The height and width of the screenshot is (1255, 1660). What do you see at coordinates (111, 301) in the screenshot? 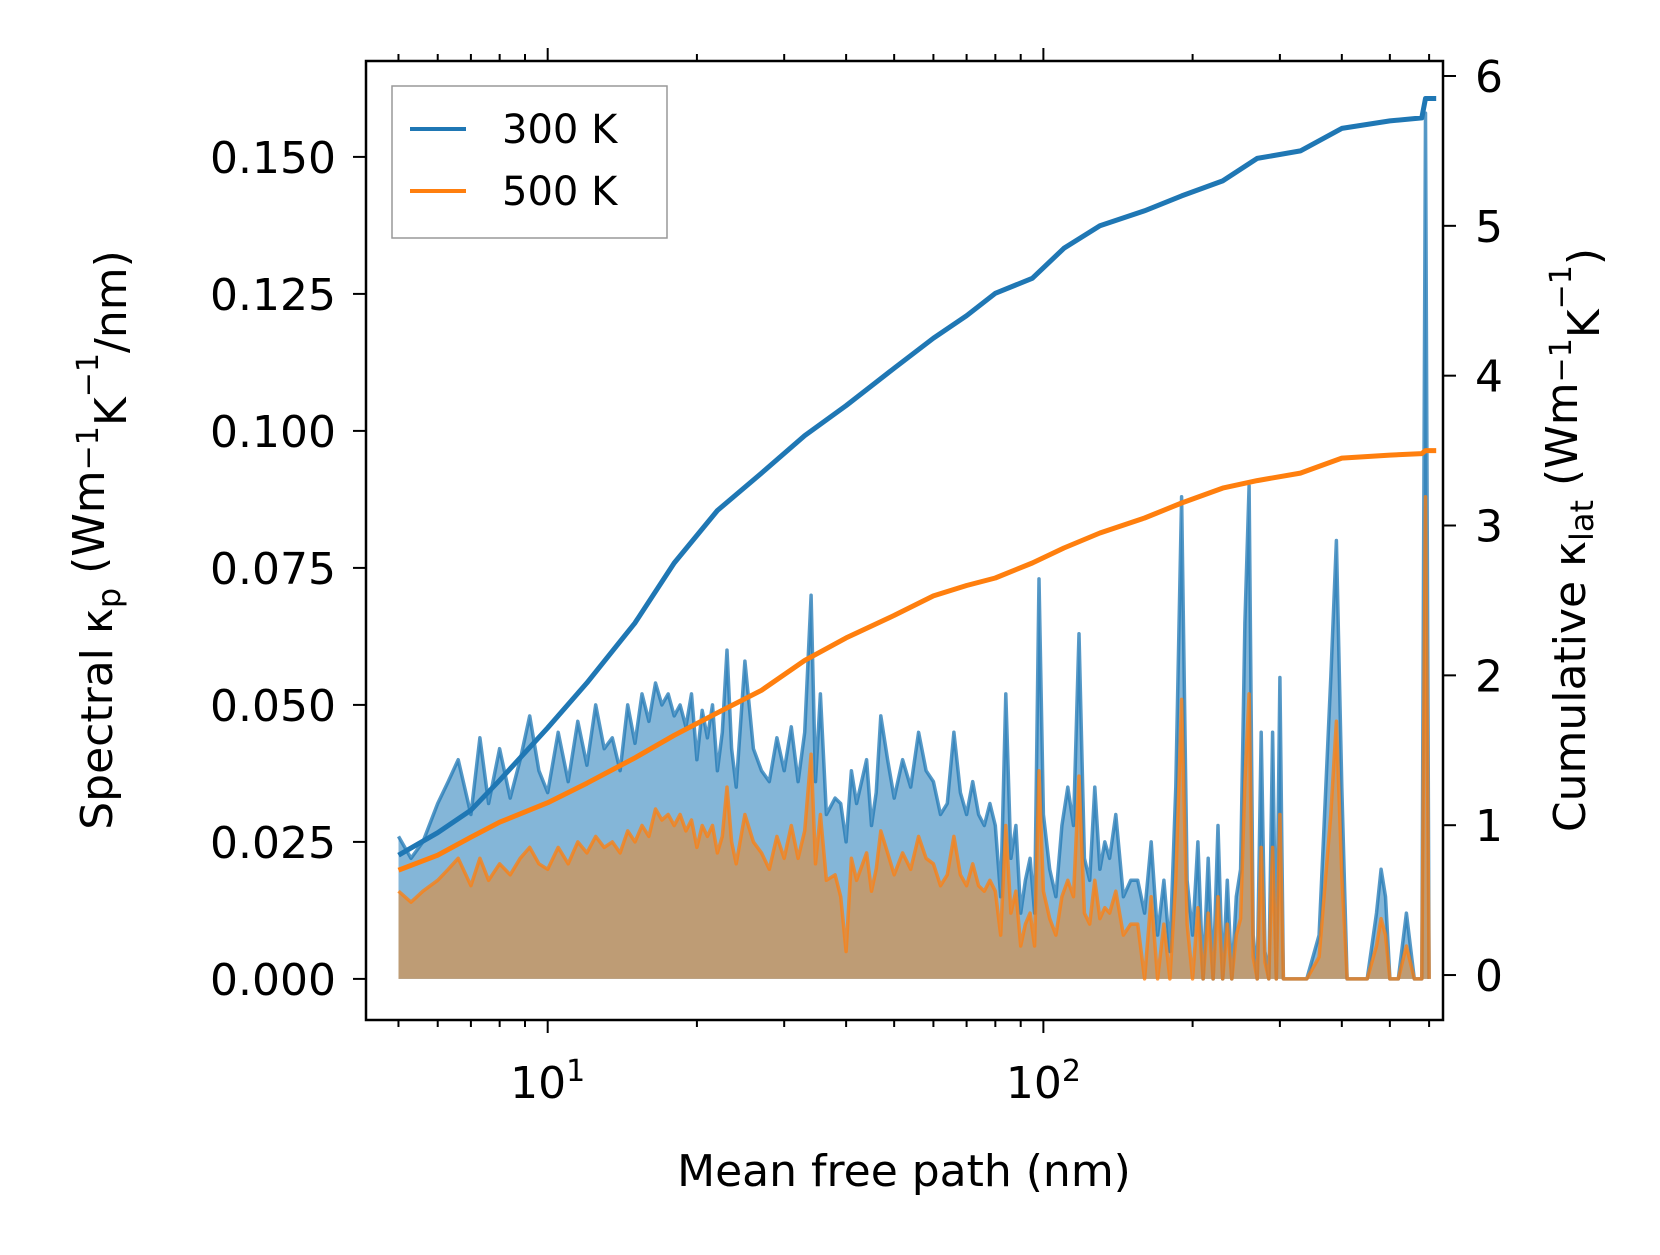
I see `left-y-title-tail: /nm)` at bounding box center [111, 301].